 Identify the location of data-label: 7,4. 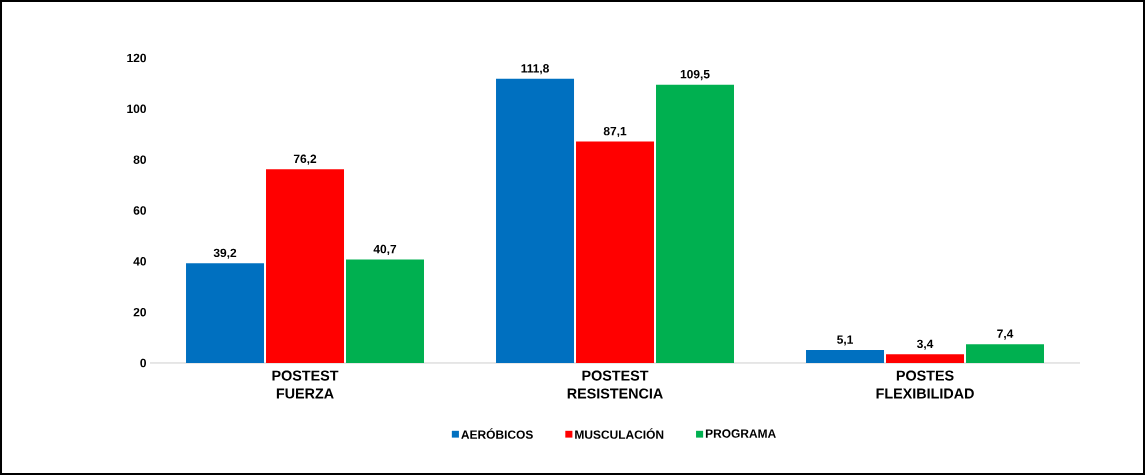
(1005, 334).